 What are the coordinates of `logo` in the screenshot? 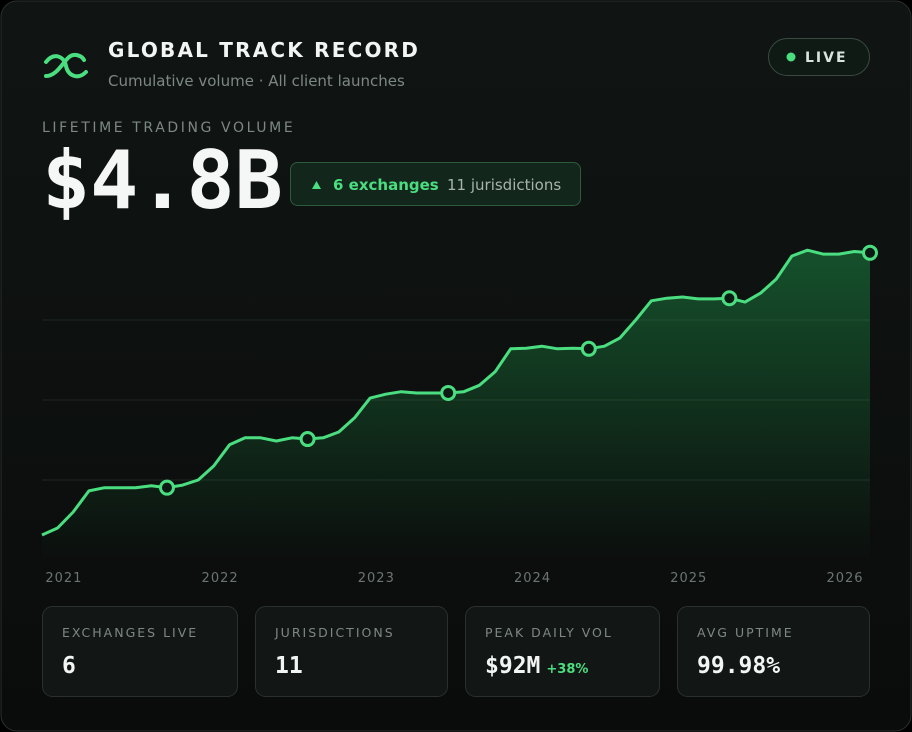 It's located at (66, 65).